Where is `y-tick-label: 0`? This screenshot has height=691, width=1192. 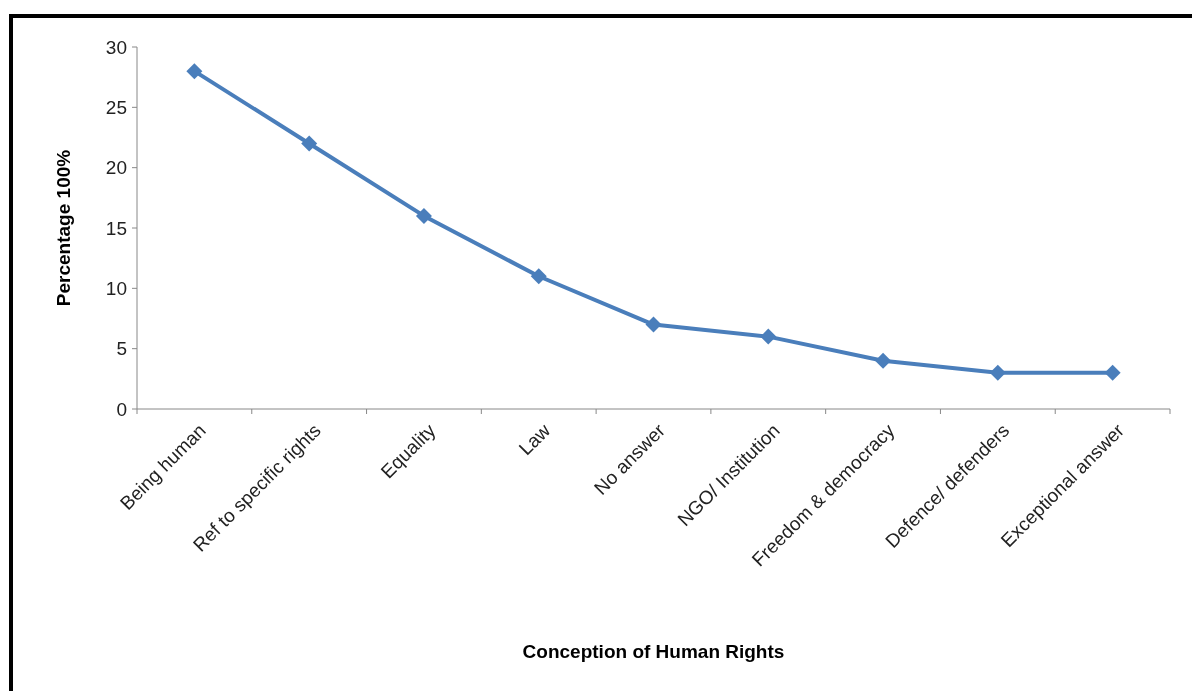
y-tick-label: 0 is located at coordinates (121, 409).